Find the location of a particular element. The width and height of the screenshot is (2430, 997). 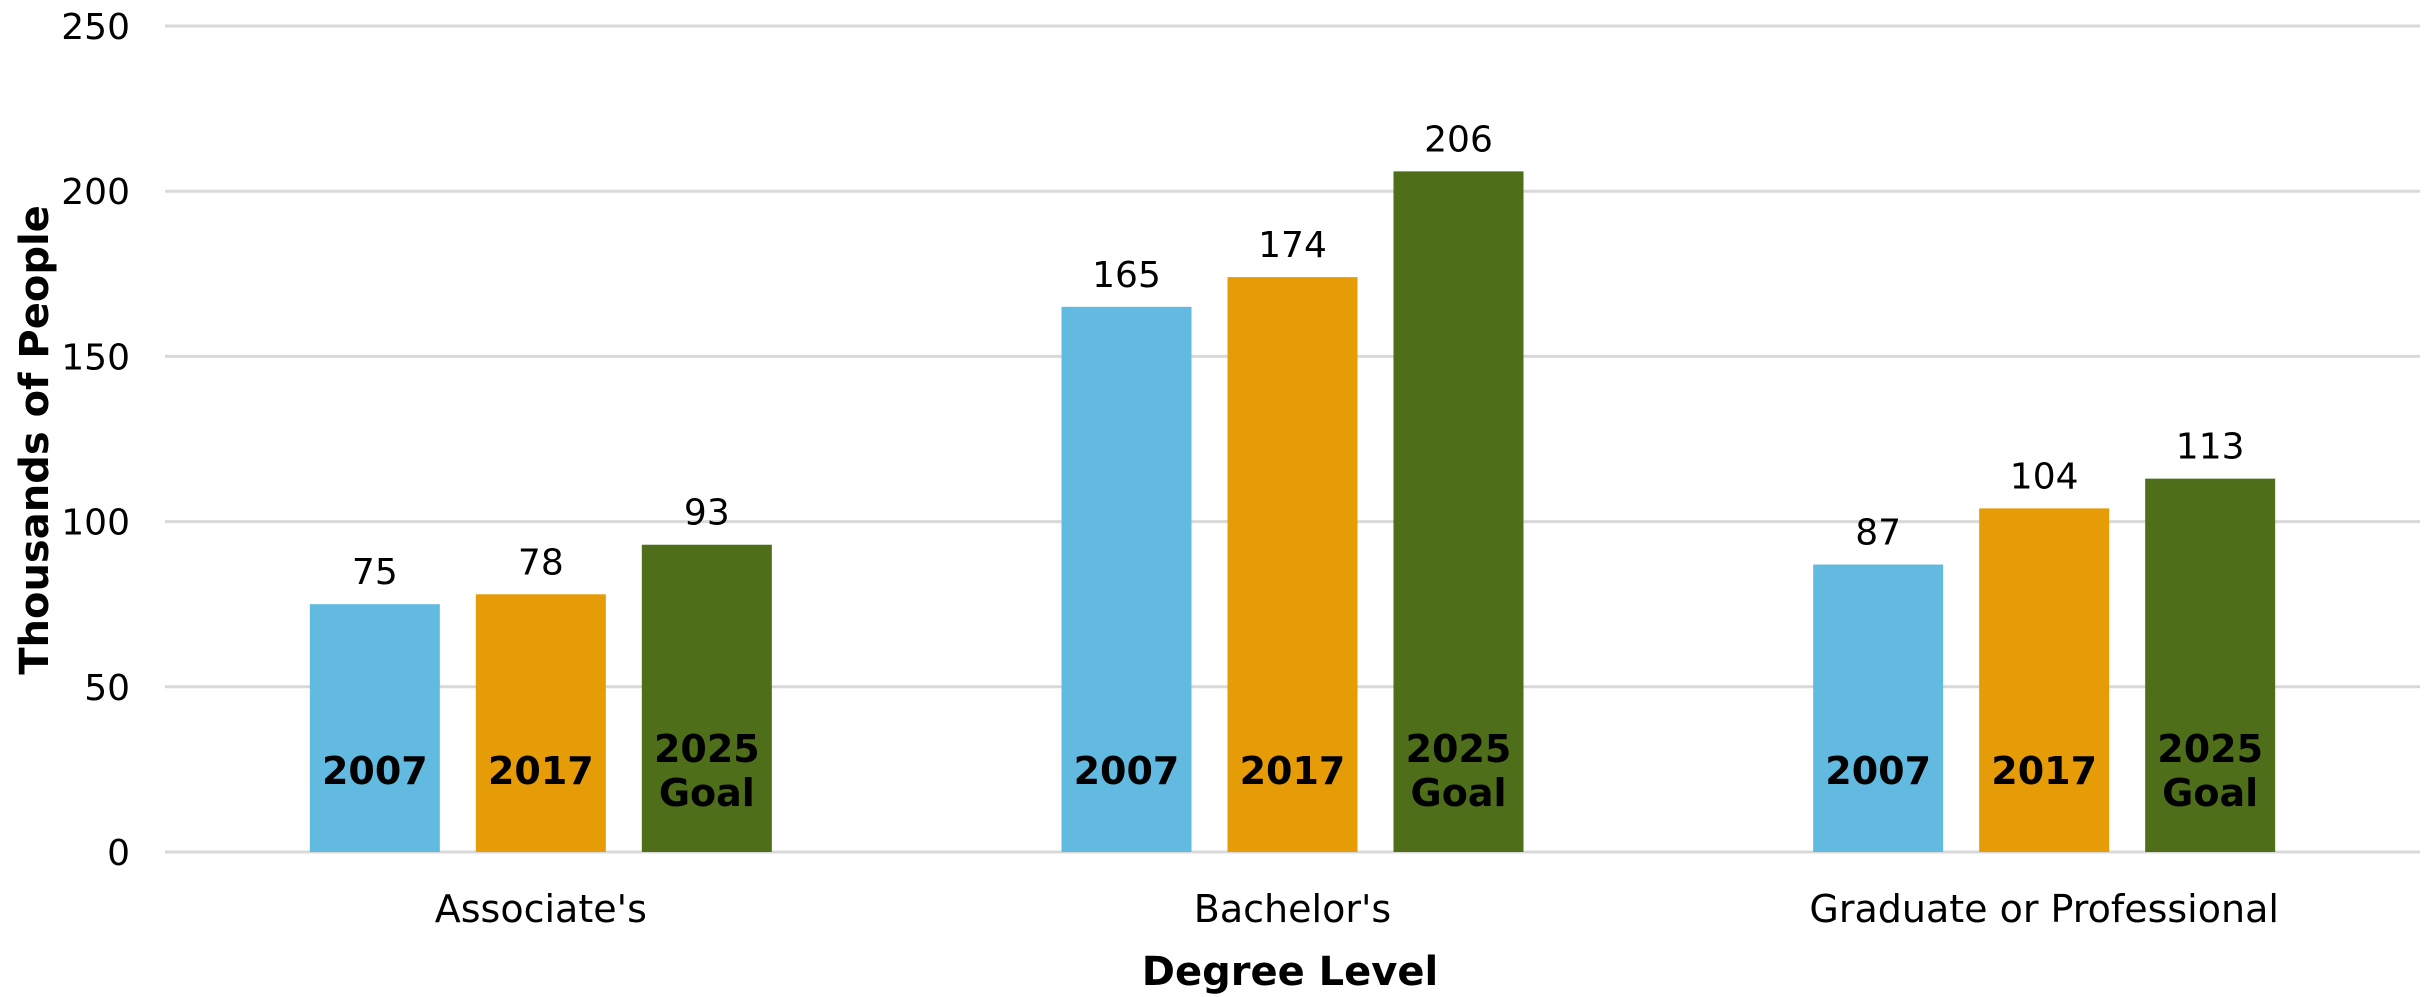

data-label: 206 is located at coordinates (1458, 139).